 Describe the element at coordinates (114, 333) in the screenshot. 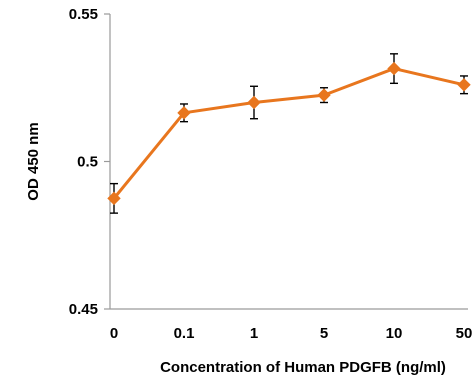

I see `x-tick-label: 0` at that location.